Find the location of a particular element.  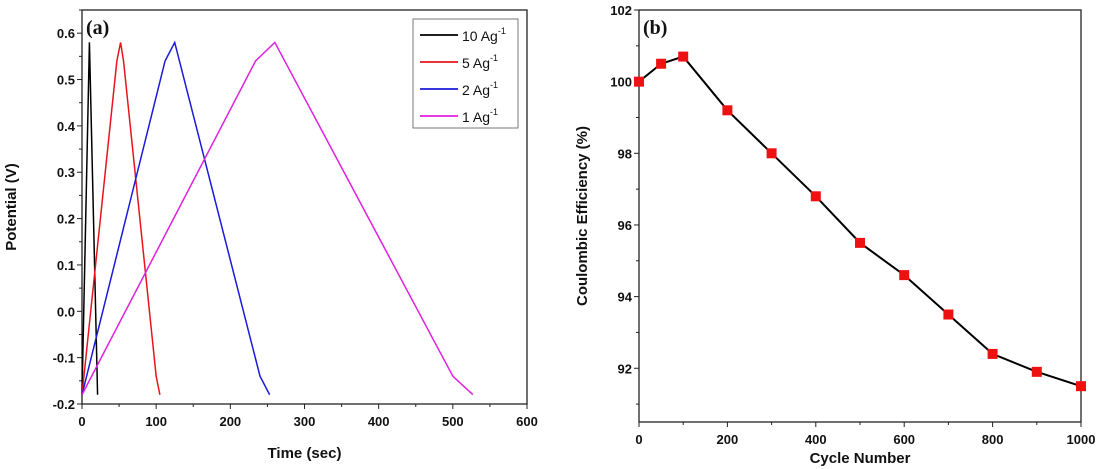

y-tick-label: 0.3 is located at coordinates (66, 172).